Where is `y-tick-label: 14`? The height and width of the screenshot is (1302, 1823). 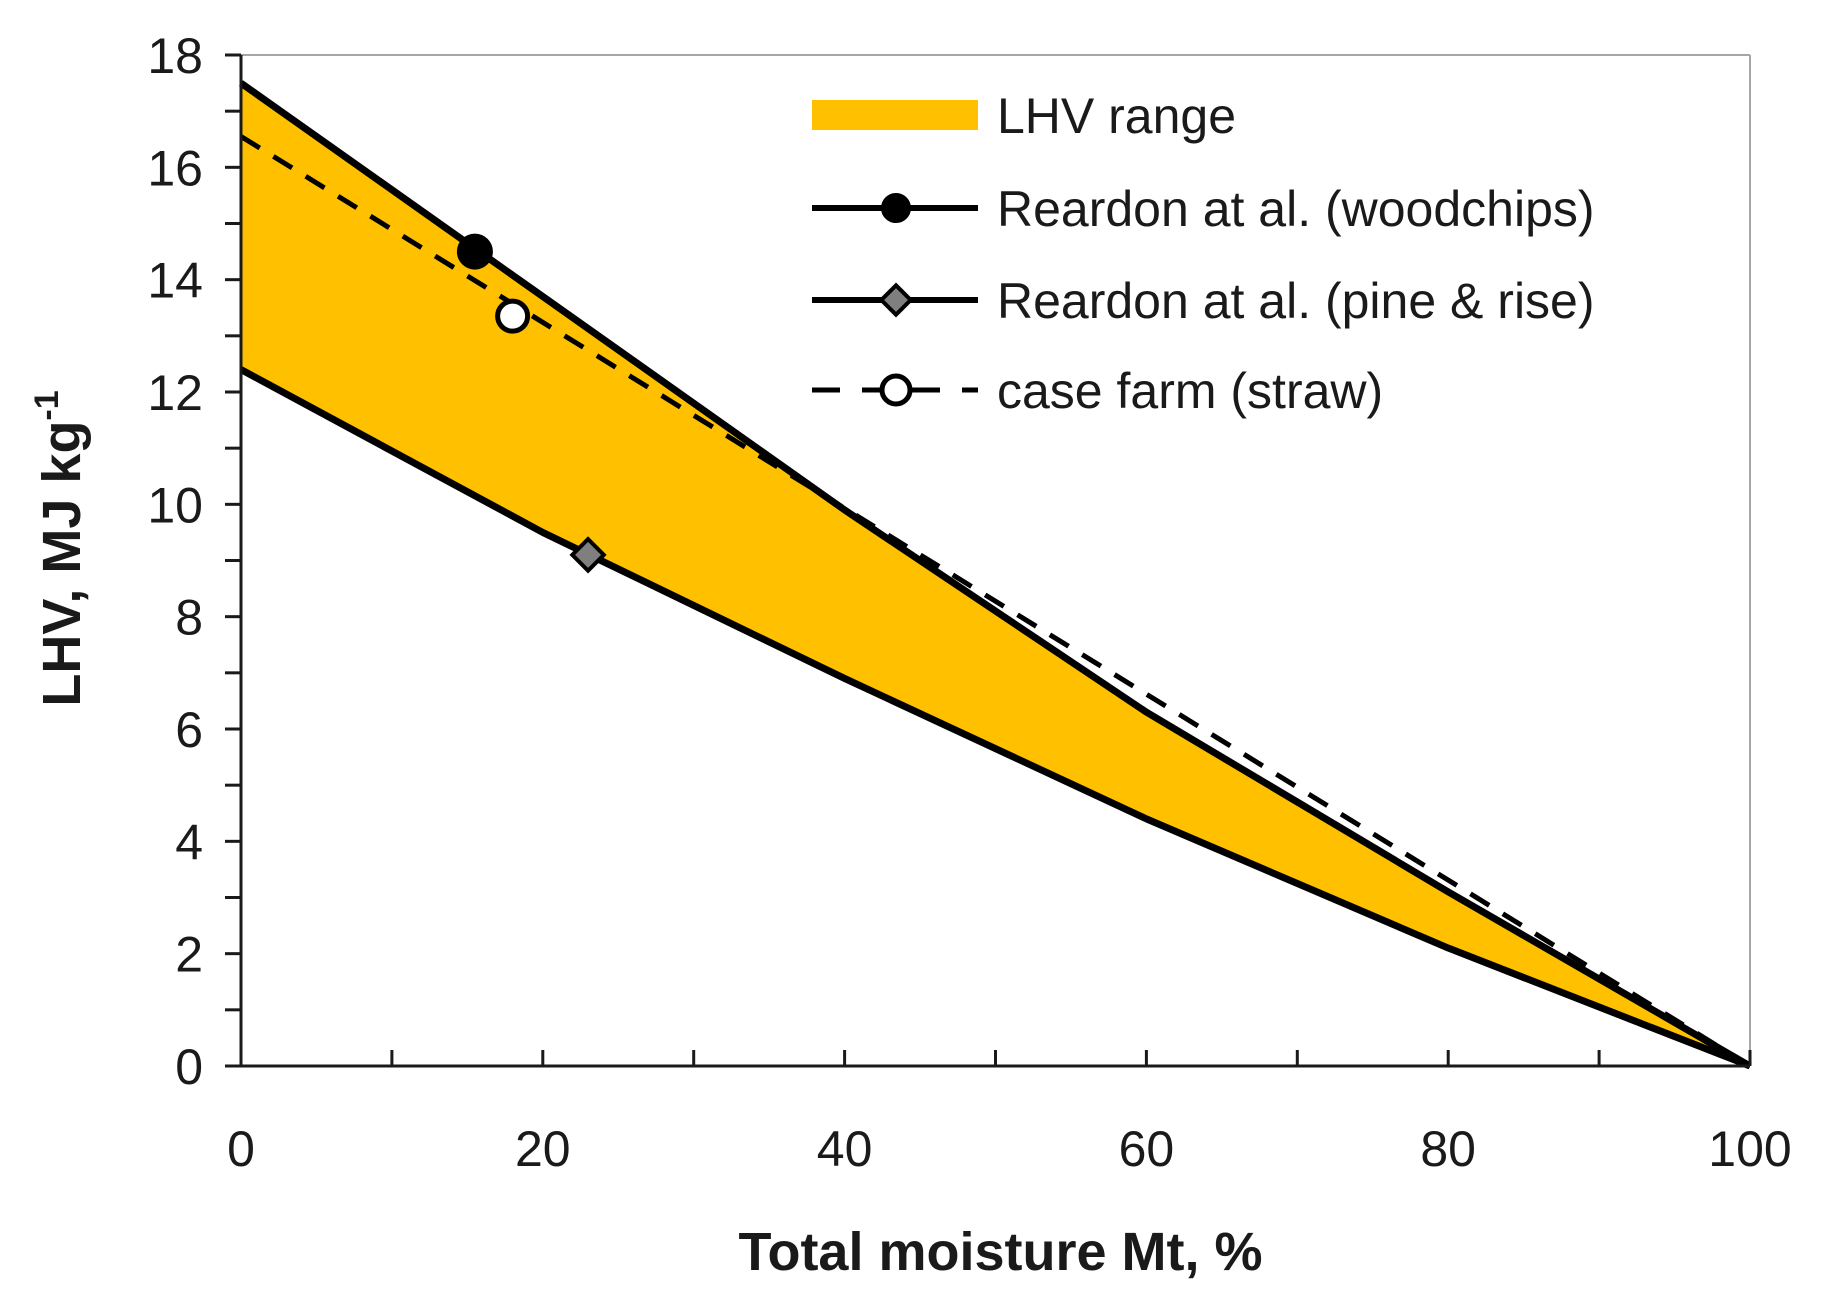 y-tick-label: 14 is located at coordinates (175, 281).